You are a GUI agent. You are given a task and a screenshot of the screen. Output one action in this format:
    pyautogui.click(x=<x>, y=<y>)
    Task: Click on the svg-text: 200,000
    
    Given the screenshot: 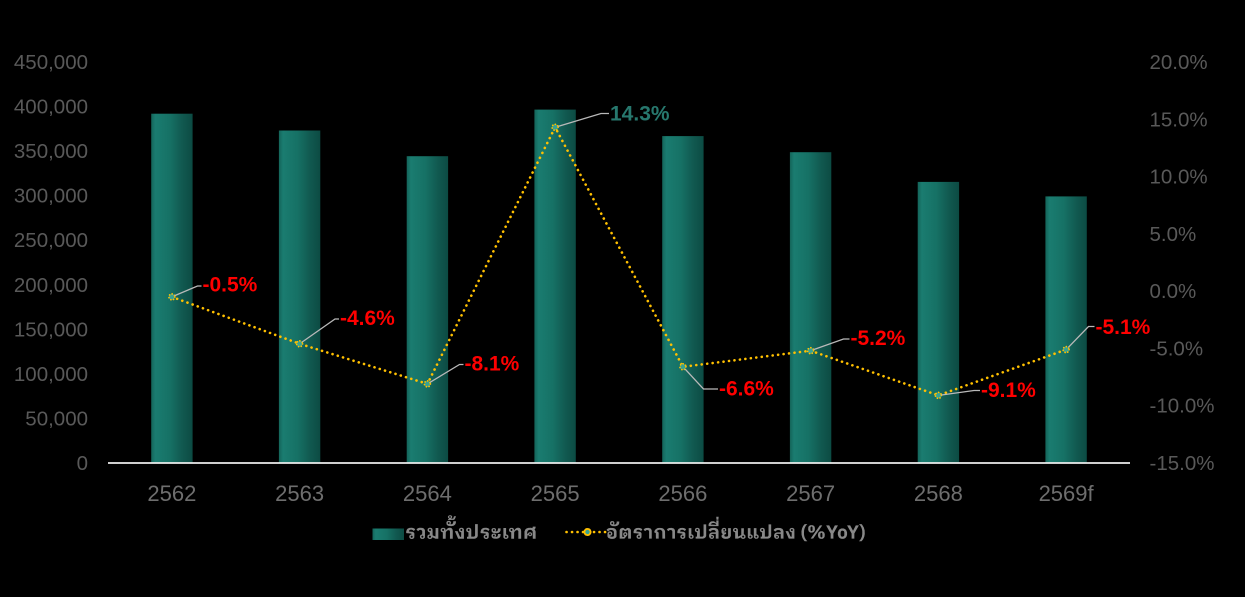 What is the action you would take?
    pyautogui.click(x=51, y=285)
    